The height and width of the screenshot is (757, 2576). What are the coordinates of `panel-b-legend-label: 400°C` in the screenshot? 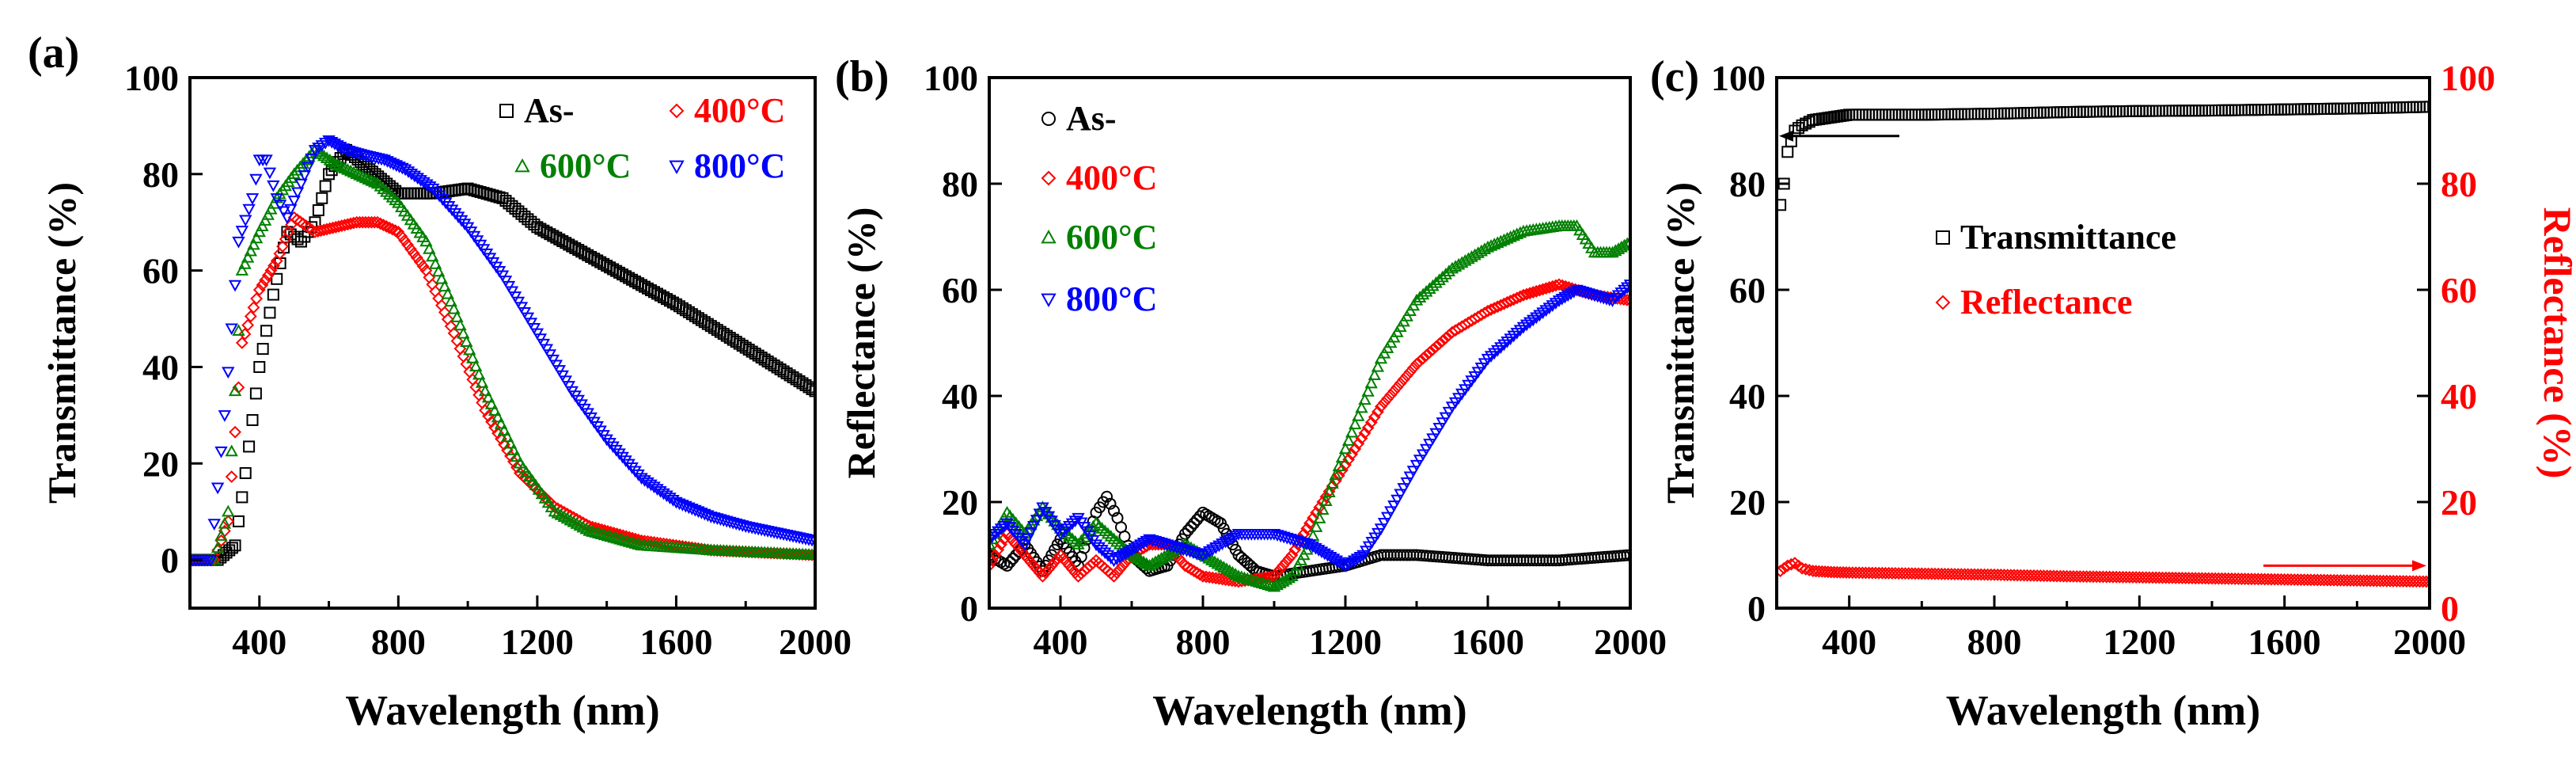 It's located at (1111, 177).